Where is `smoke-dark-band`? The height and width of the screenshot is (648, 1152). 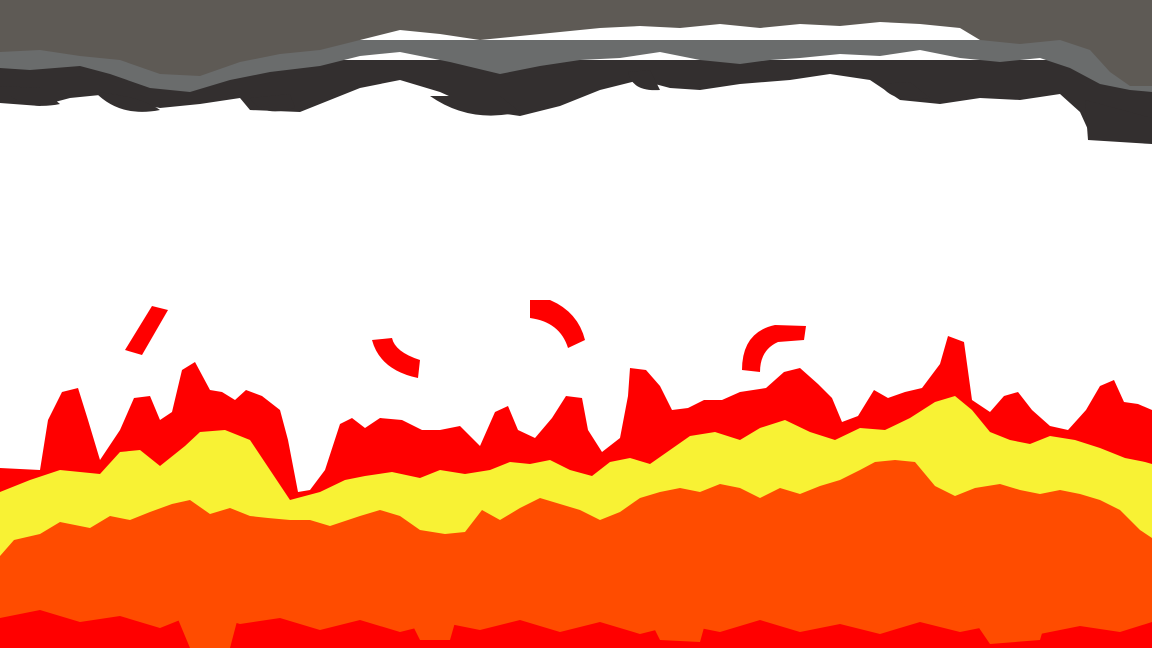 smoke-dark-band is located at coordinates (576, 101).